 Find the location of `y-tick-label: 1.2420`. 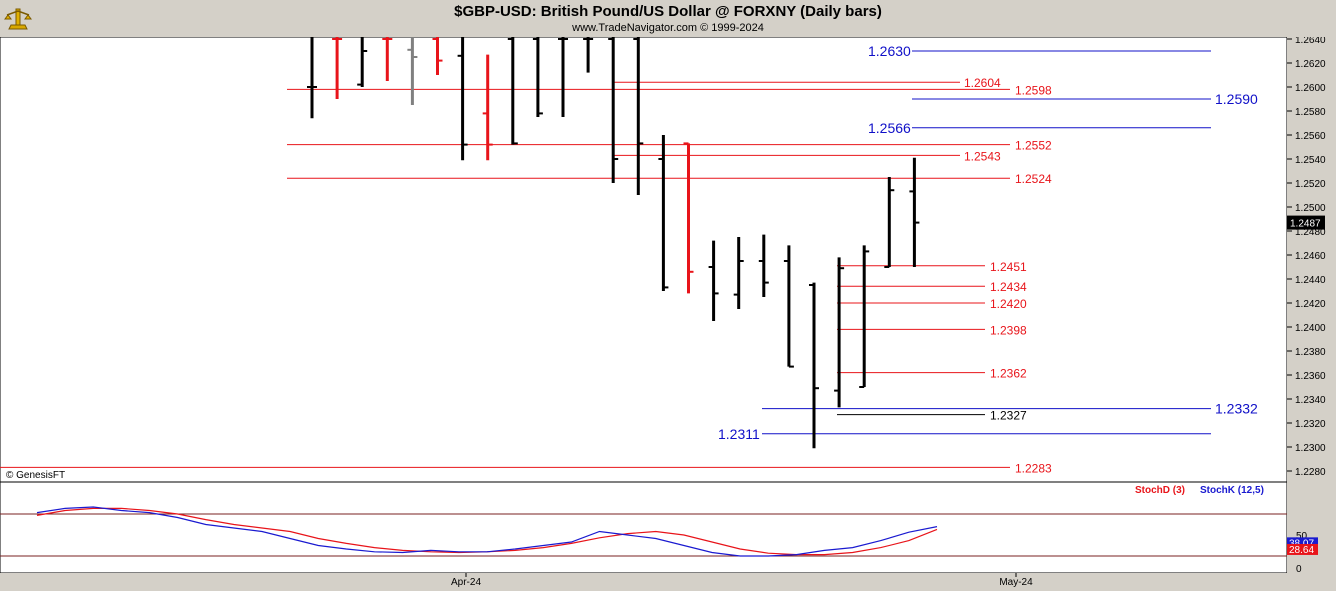

y-tick-label: 1.2420 is located at coordinates (1310, 304).